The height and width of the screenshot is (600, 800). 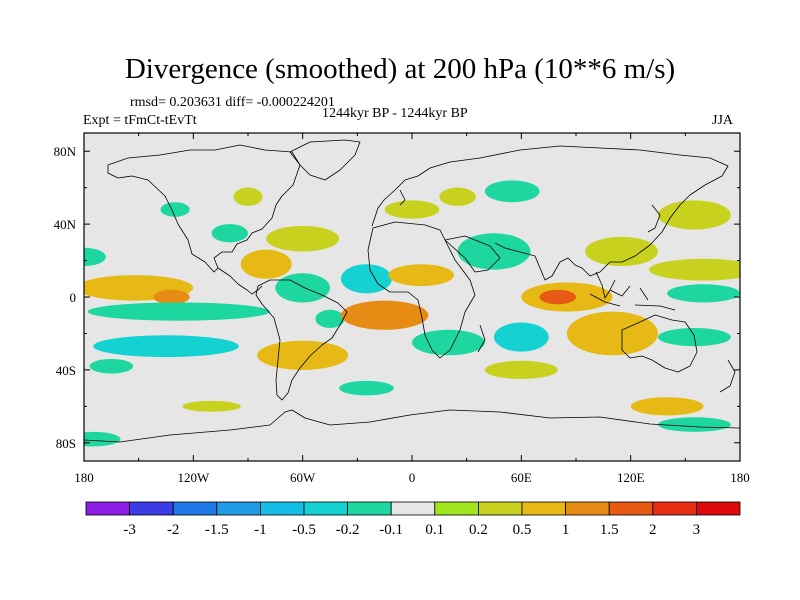 I want to click on coast-australia, so click(x=659, y=343).